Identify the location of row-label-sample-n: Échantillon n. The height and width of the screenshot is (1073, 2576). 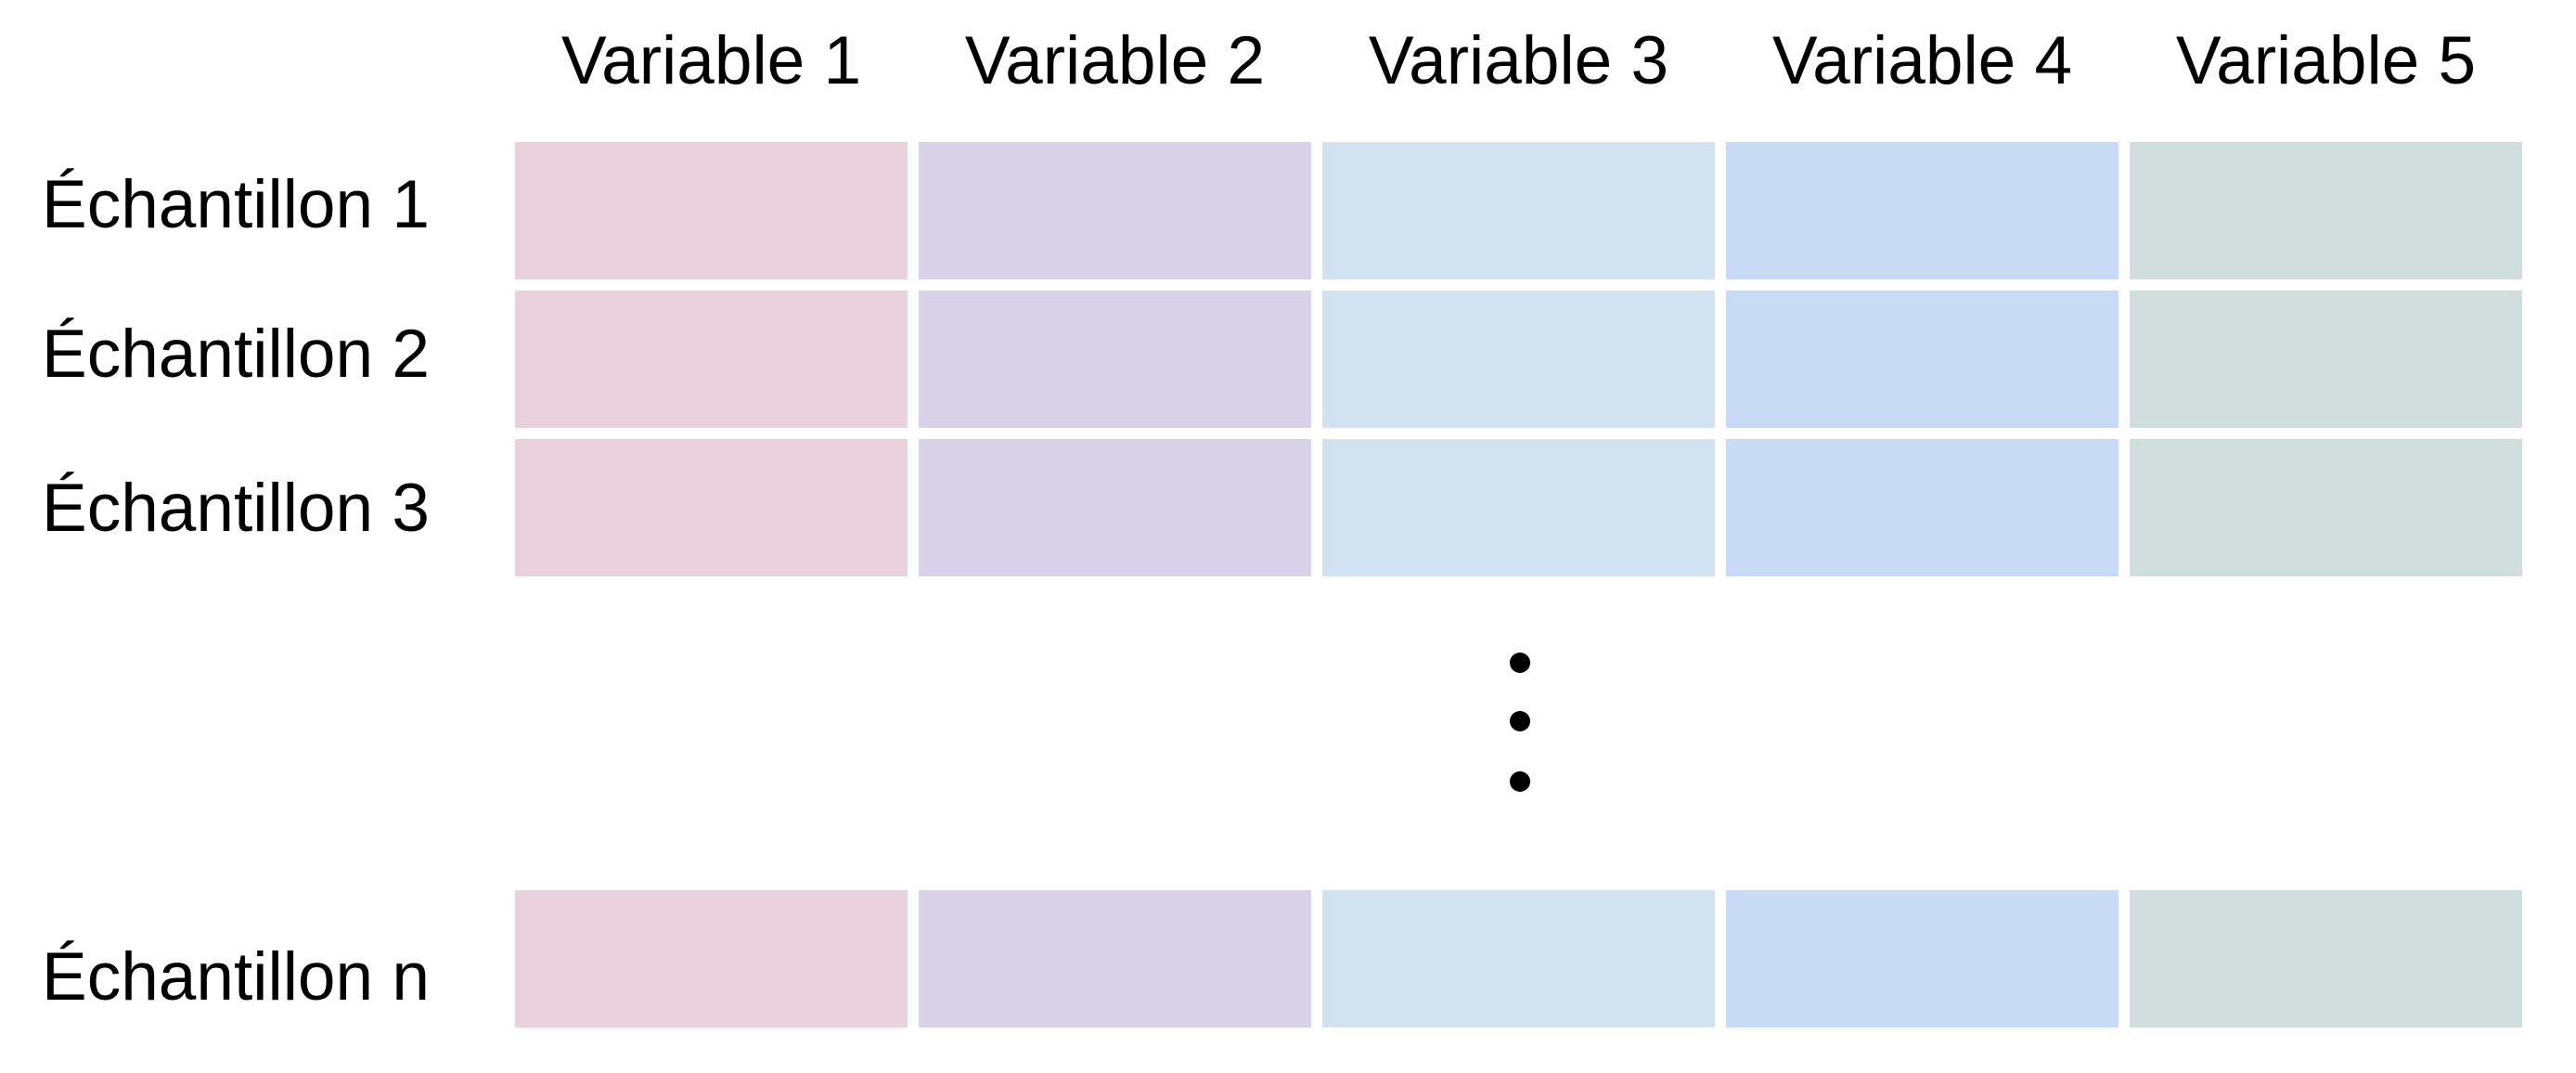
(237, 977).